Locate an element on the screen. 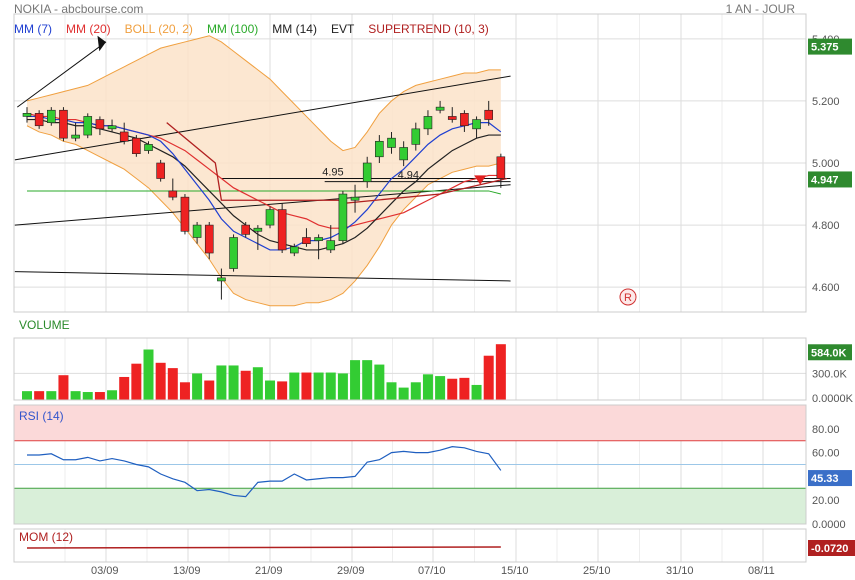 The height and width of the screenshot is (580, 855). momentum-line is located at coordinates (263, 547).